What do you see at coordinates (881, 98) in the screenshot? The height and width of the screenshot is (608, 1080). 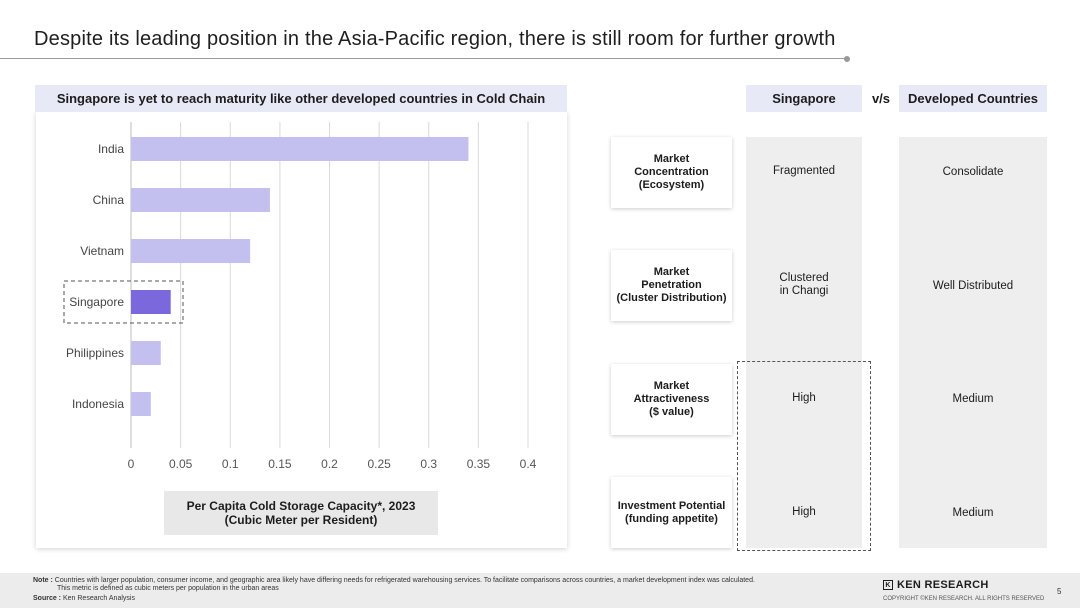 I see `versus-label: v/s` at bounding box center [881, 98].